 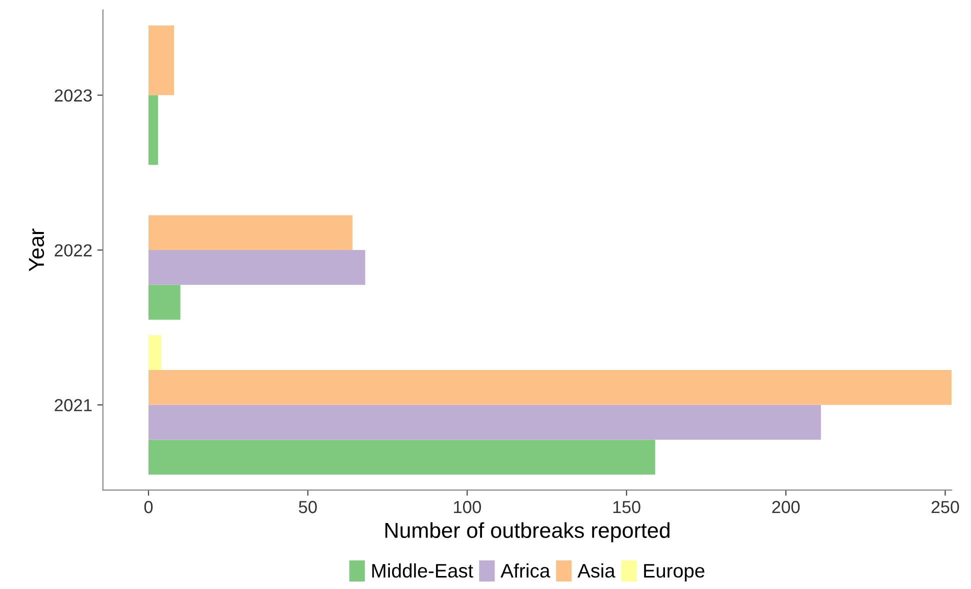 What do you see at coordinates (786, 507) in the screenshot?
I see `x-tick-label: 200` at bounding box center [786, 507].